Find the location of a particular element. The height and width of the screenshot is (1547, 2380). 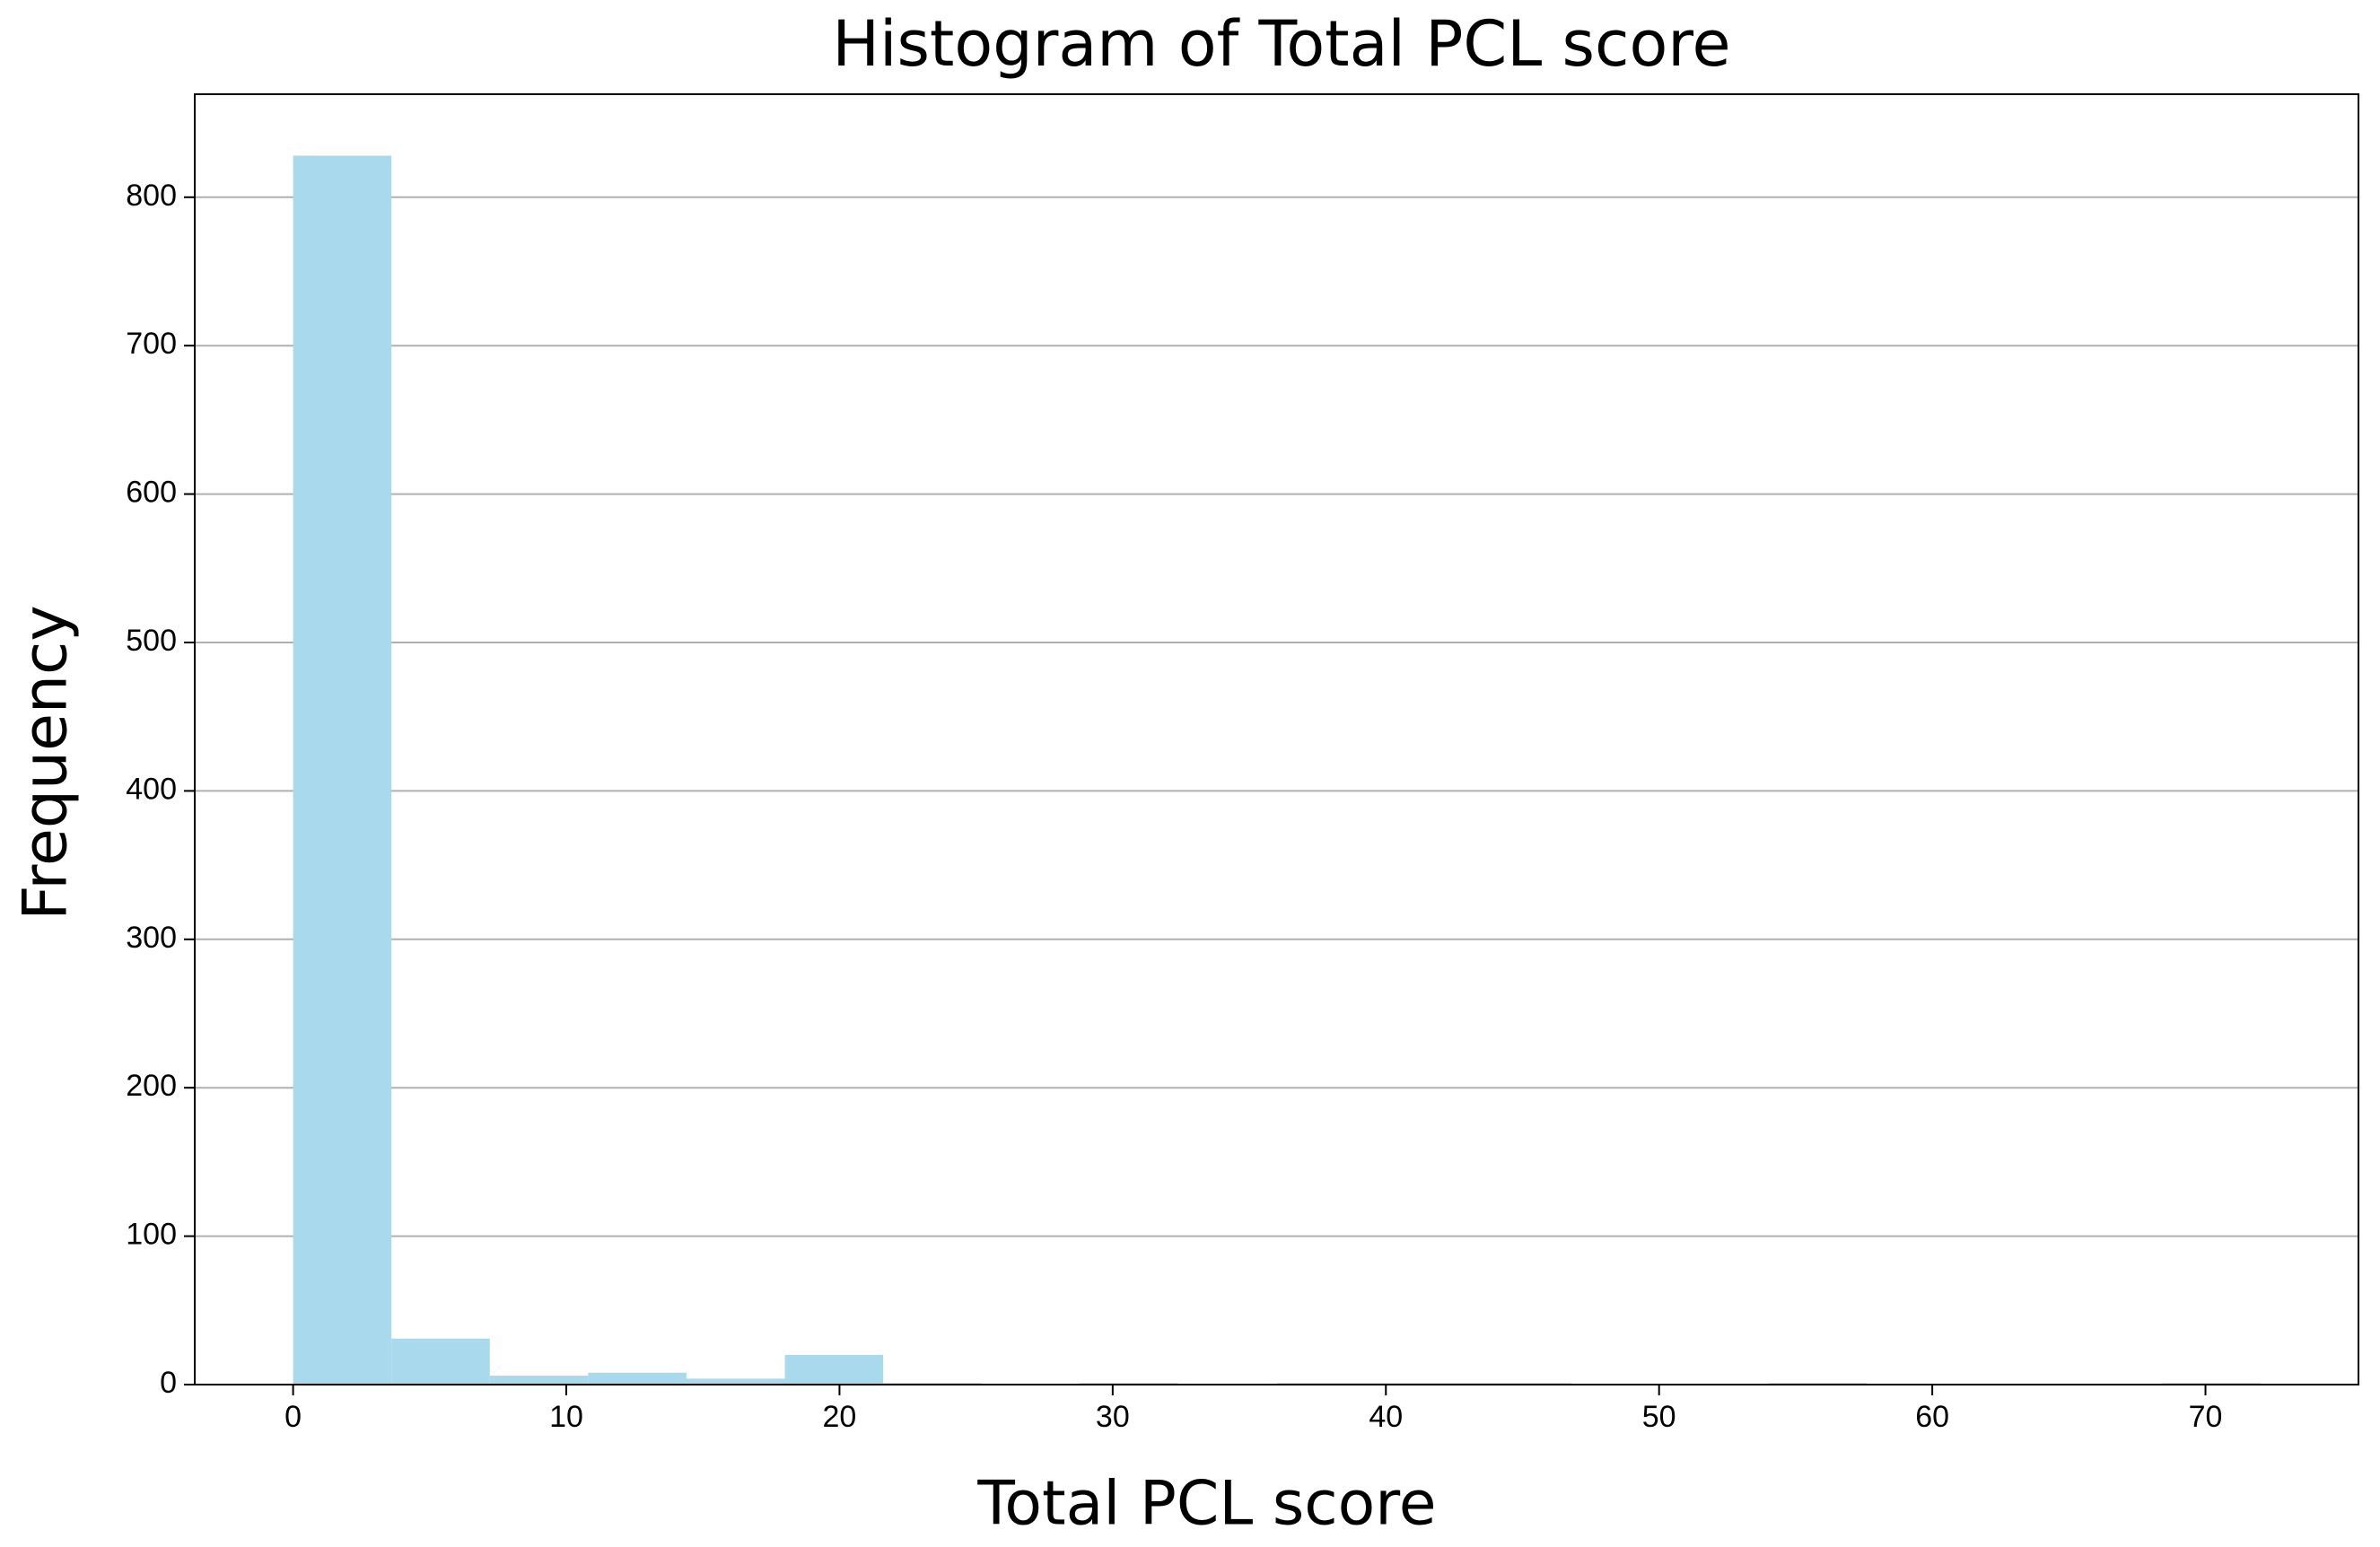

y-tick-label: 800 is located at coordinates (151, 196).